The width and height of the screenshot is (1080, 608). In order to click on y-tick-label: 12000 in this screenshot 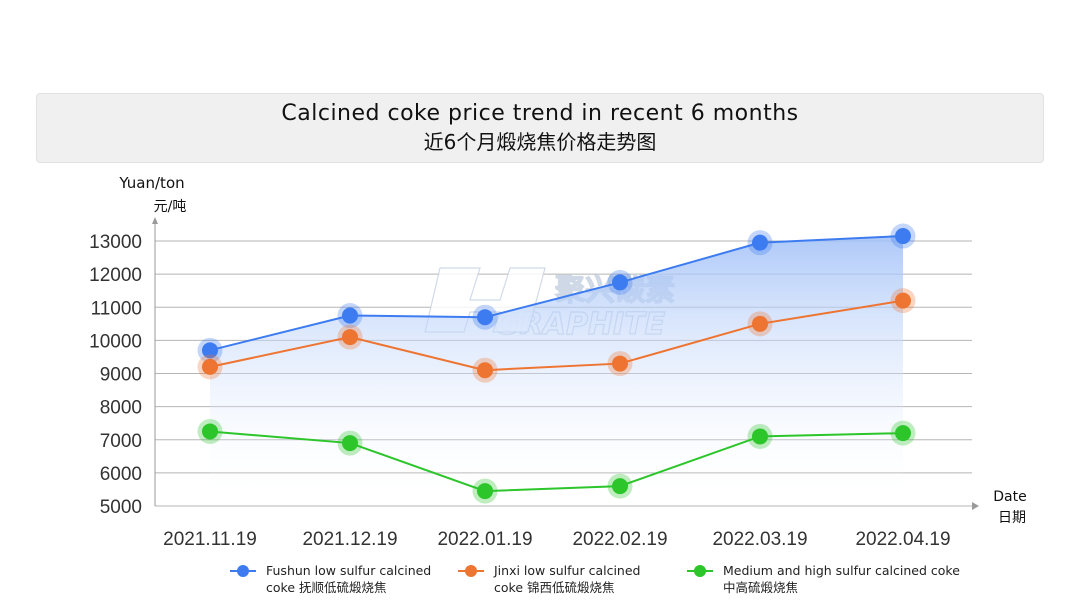, I will do `click(115, 275)`.